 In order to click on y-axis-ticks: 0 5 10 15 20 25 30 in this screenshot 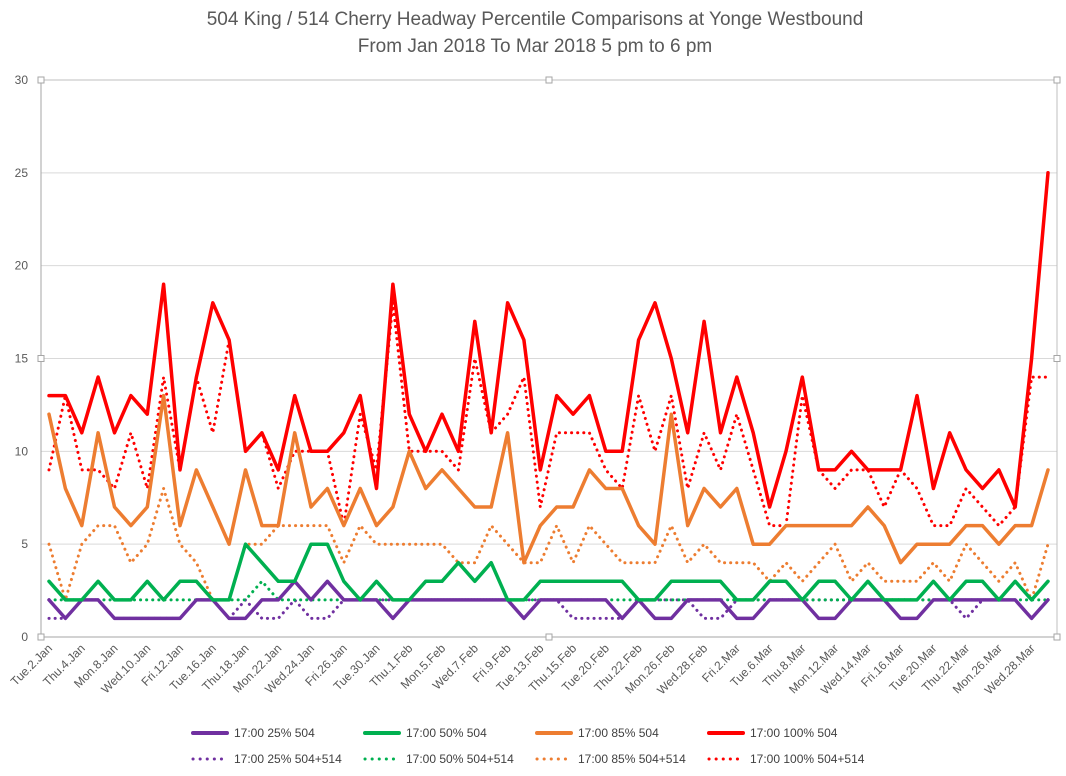, I will do `click(22, 358)`.